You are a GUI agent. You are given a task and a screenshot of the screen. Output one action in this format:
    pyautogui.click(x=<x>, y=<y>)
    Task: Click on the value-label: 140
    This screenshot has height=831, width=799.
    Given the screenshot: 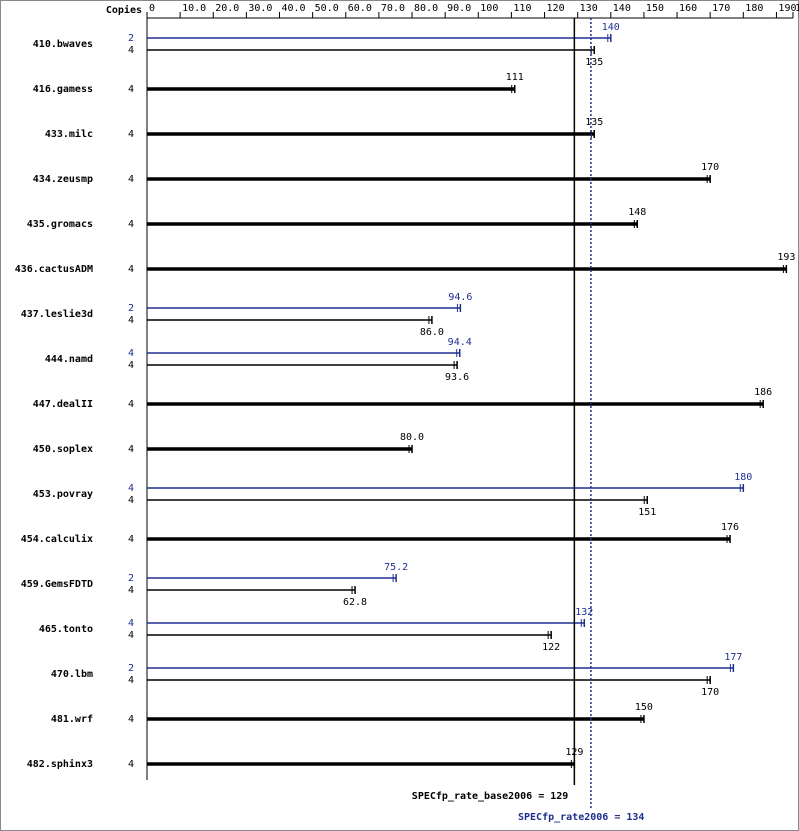 What is the action you would take?
    pyautogui.click(x=611, y=27)
    